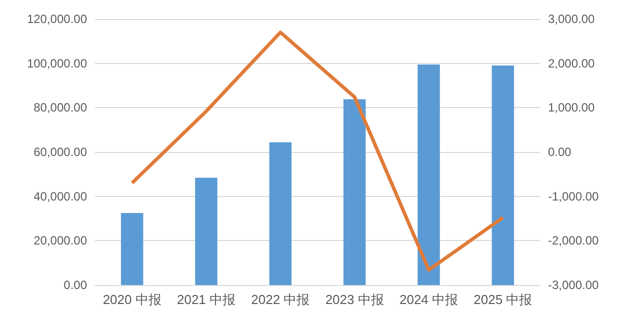 The image size is (640, 330). I want to click on y2-tick-label: 0.00, so click(560, 152).